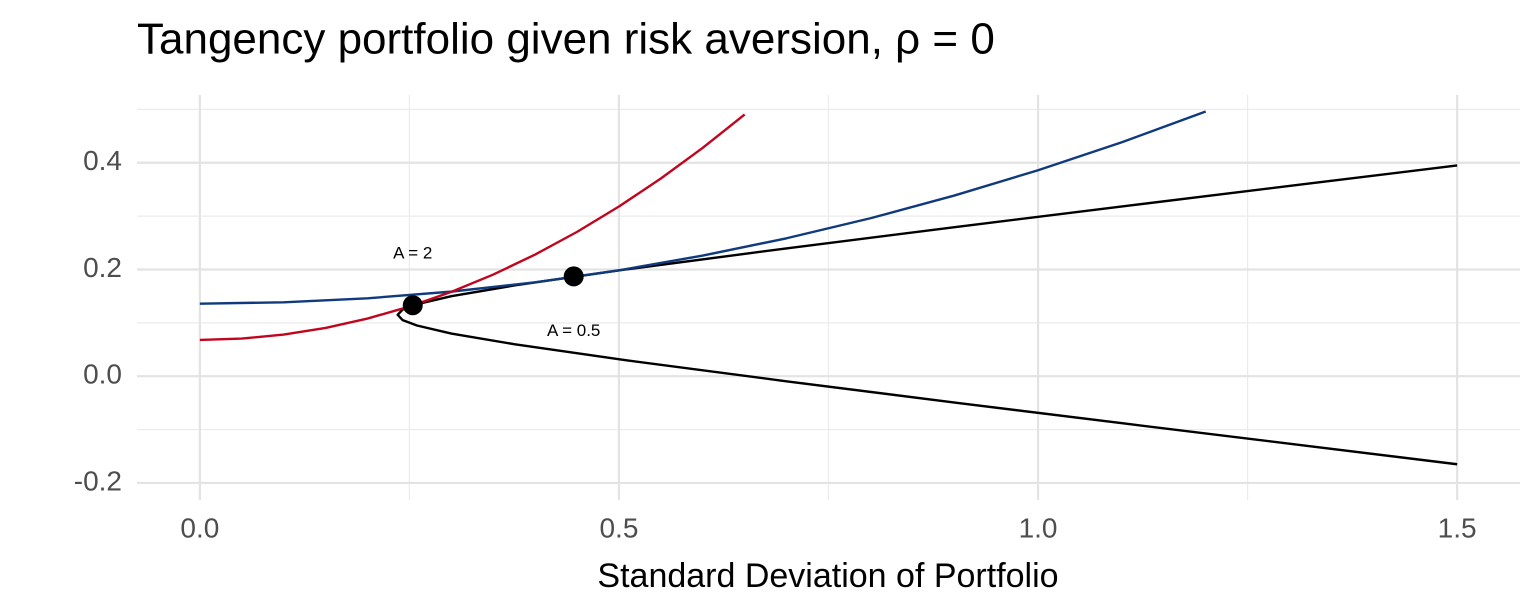  What do you see at coordinates (102, 267) in the screenshot?
I see `y-tick-label: 0.2` at bounding box center [102, 267].